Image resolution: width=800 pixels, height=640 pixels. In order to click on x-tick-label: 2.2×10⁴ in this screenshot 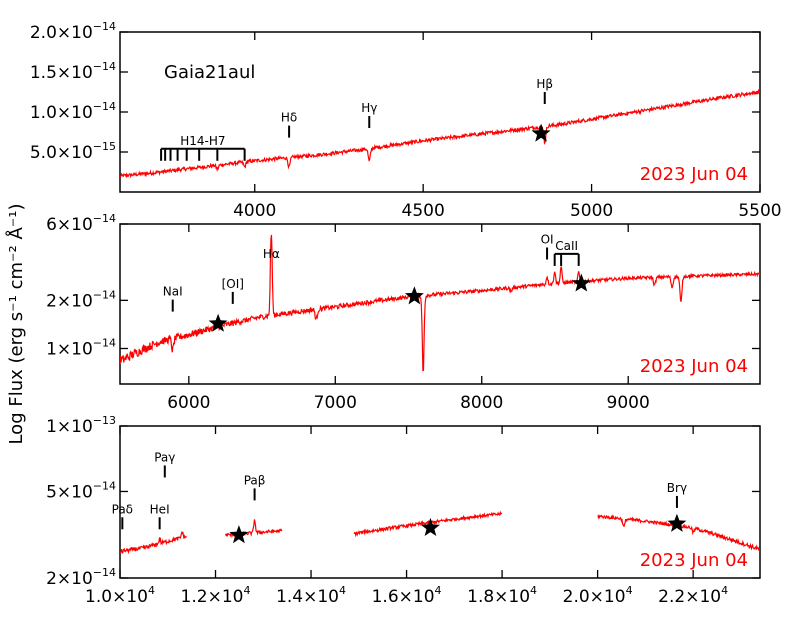, I will do `click(693, 595)`.